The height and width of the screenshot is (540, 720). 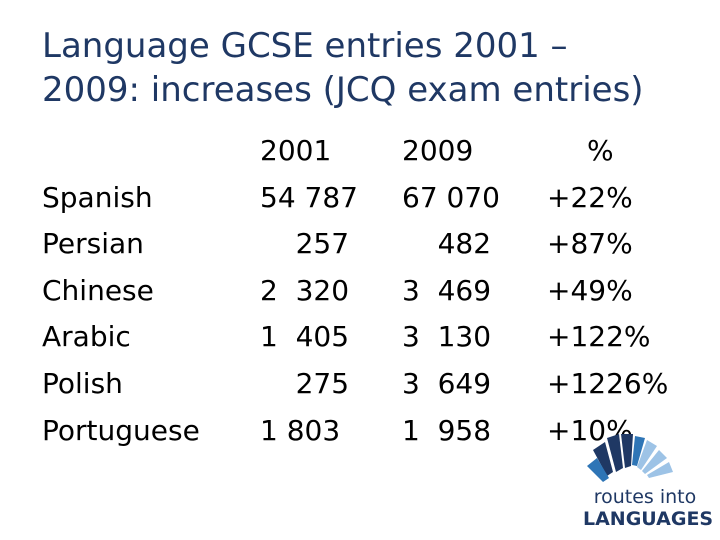 I want to click on row-language: Chinese, so click(x=98, y=290).